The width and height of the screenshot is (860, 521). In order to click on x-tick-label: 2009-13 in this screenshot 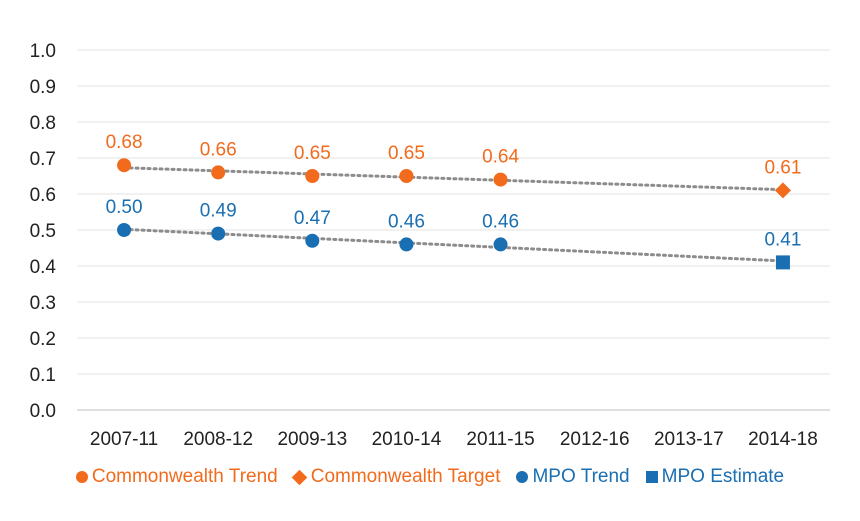, I will do `click(312, 439)`.